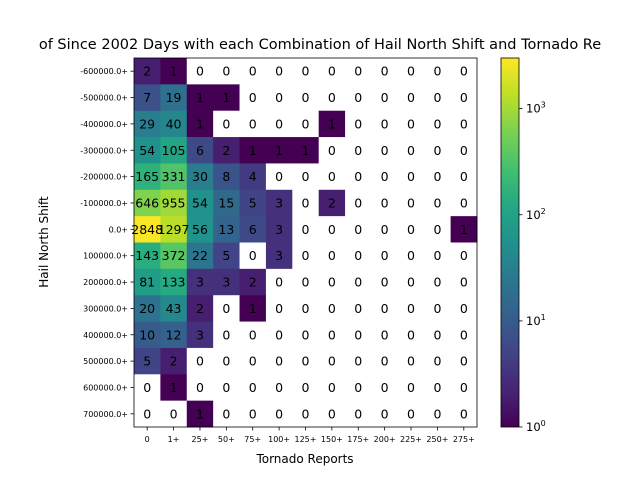  Describe the element at coordinates (105, 387) in the screenshot. I see `y-tick-label: 600000.0+` at that location.